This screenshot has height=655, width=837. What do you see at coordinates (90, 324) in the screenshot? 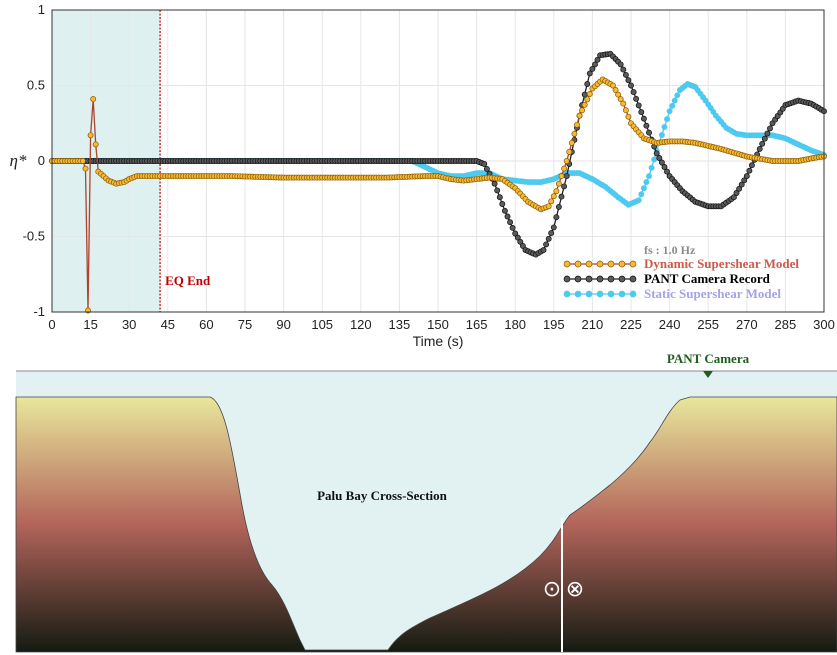
I see `x-tick-label: 15` at bounding box center [90, 324].